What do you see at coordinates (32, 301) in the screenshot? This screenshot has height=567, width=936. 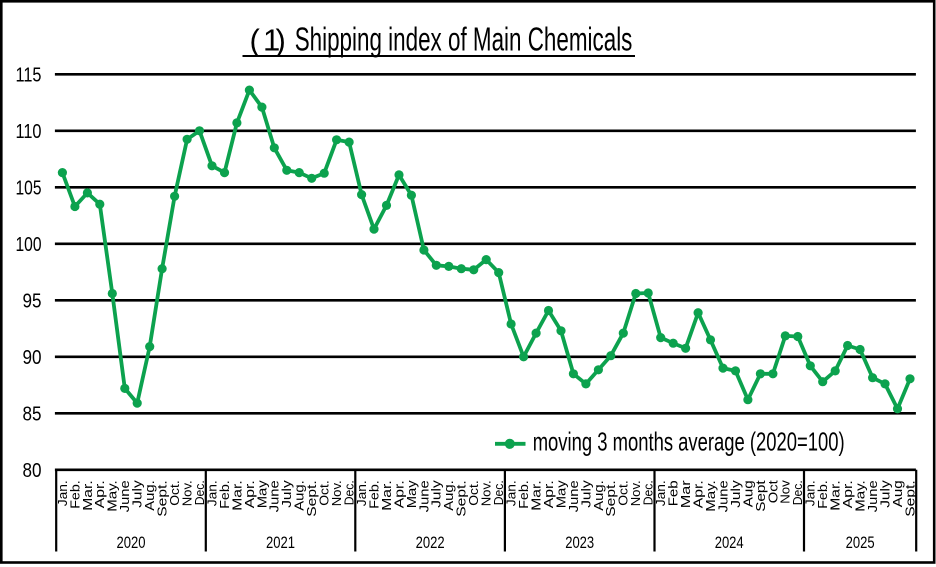 I see `svg-text: 95` at bounding box center [32, 301].